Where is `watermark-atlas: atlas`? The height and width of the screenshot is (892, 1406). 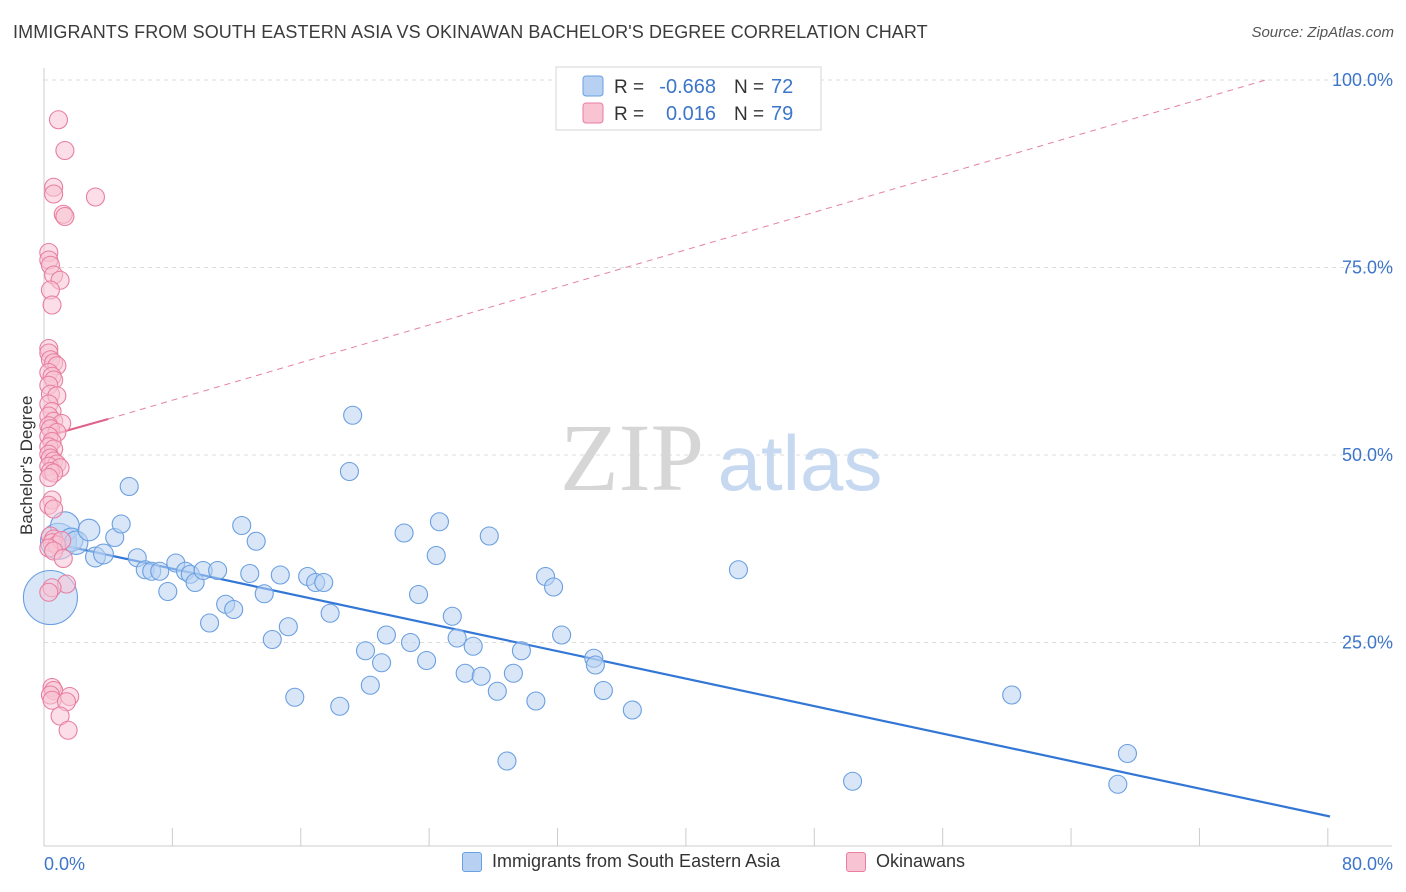
watermark-atlas: atlas is located at coordinates (800, 463).